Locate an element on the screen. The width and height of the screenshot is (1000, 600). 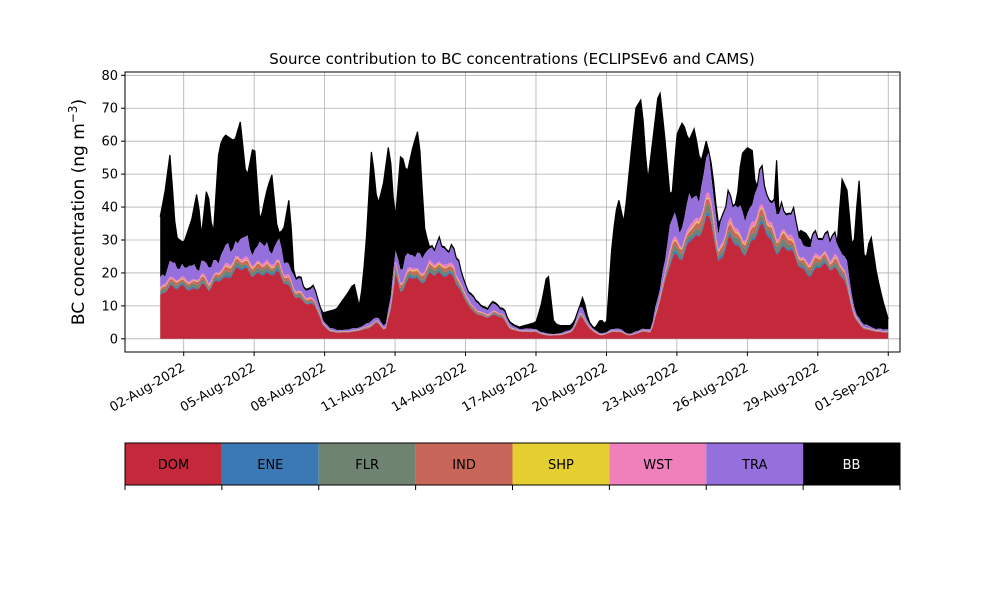
x-tick-label: 29-Aug-2022 is located at coordinates (781, 387).